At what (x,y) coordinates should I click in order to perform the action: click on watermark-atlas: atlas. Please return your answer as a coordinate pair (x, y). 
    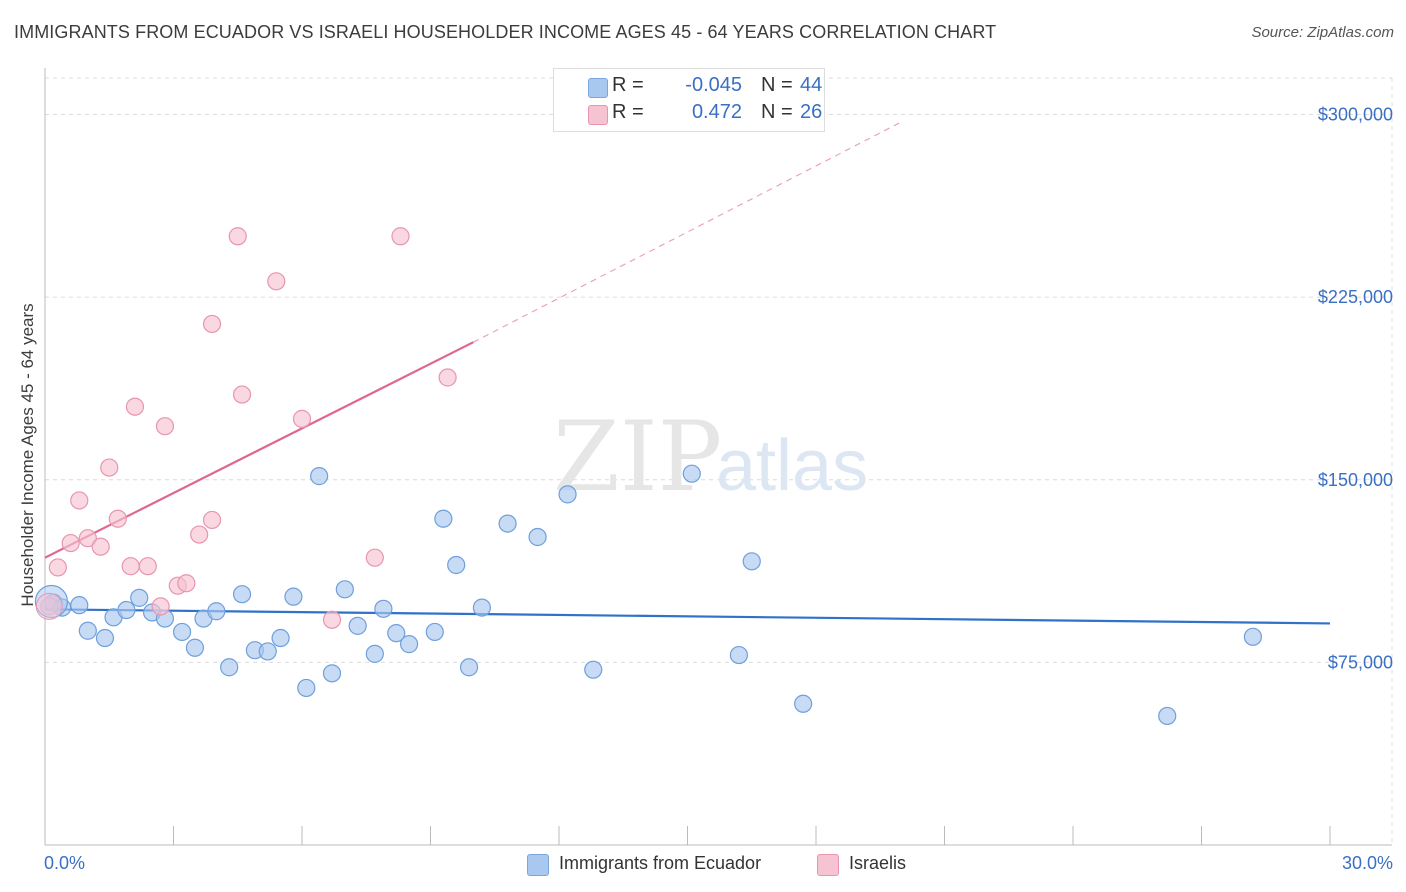
    Looking at the image, I should click on (792, 466).